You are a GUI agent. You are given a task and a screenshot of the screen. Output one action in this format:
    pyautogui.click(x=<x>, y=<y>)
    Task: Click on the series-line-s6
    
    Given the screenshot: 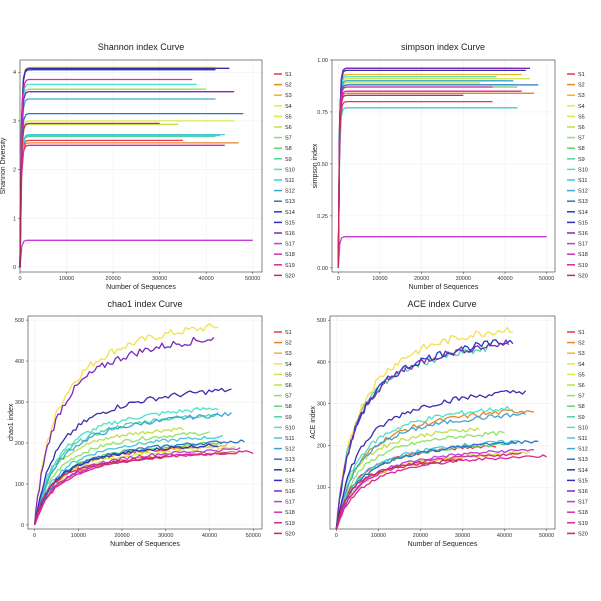 What is the action you would take?
    pyautogui.click(x=408, y=175)
    